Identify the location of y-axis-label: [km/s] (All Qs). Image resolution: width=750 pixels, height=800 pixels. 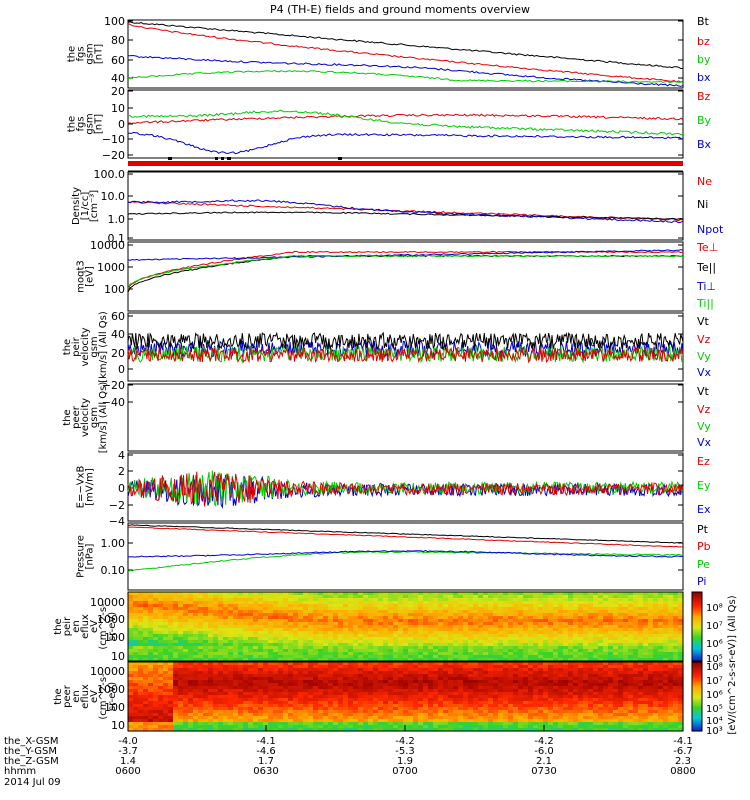
(103, 418).